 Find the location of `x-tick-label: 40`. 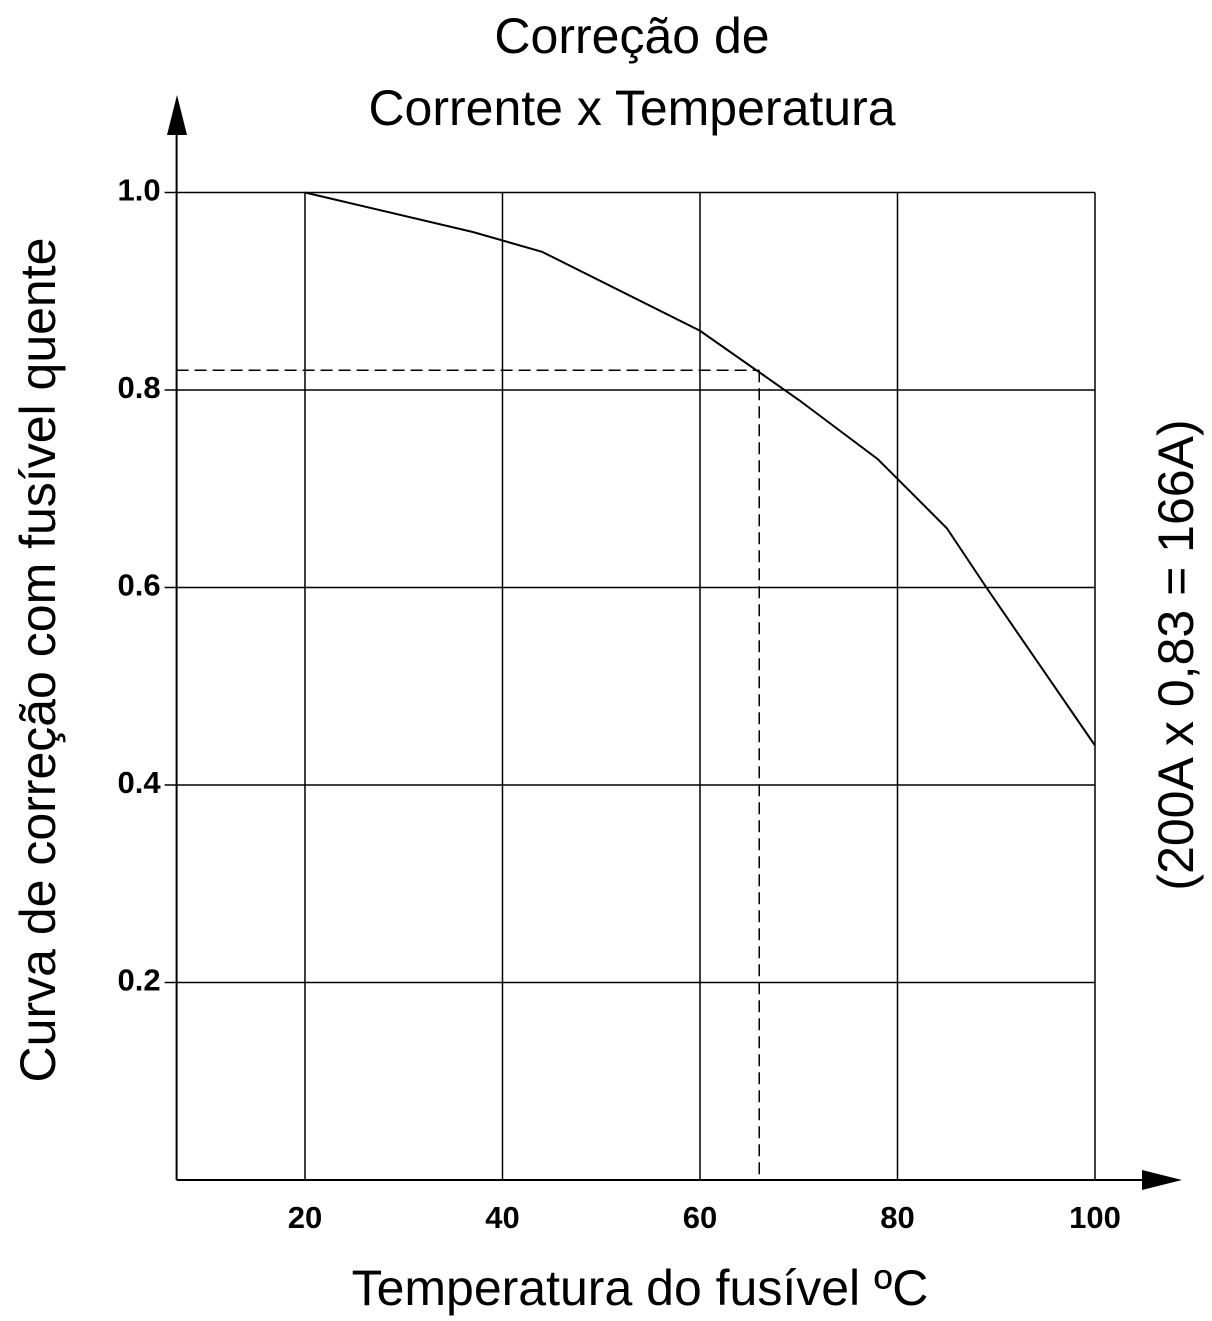

x-tick-label: 40 is located at coordinates (502, 1217).